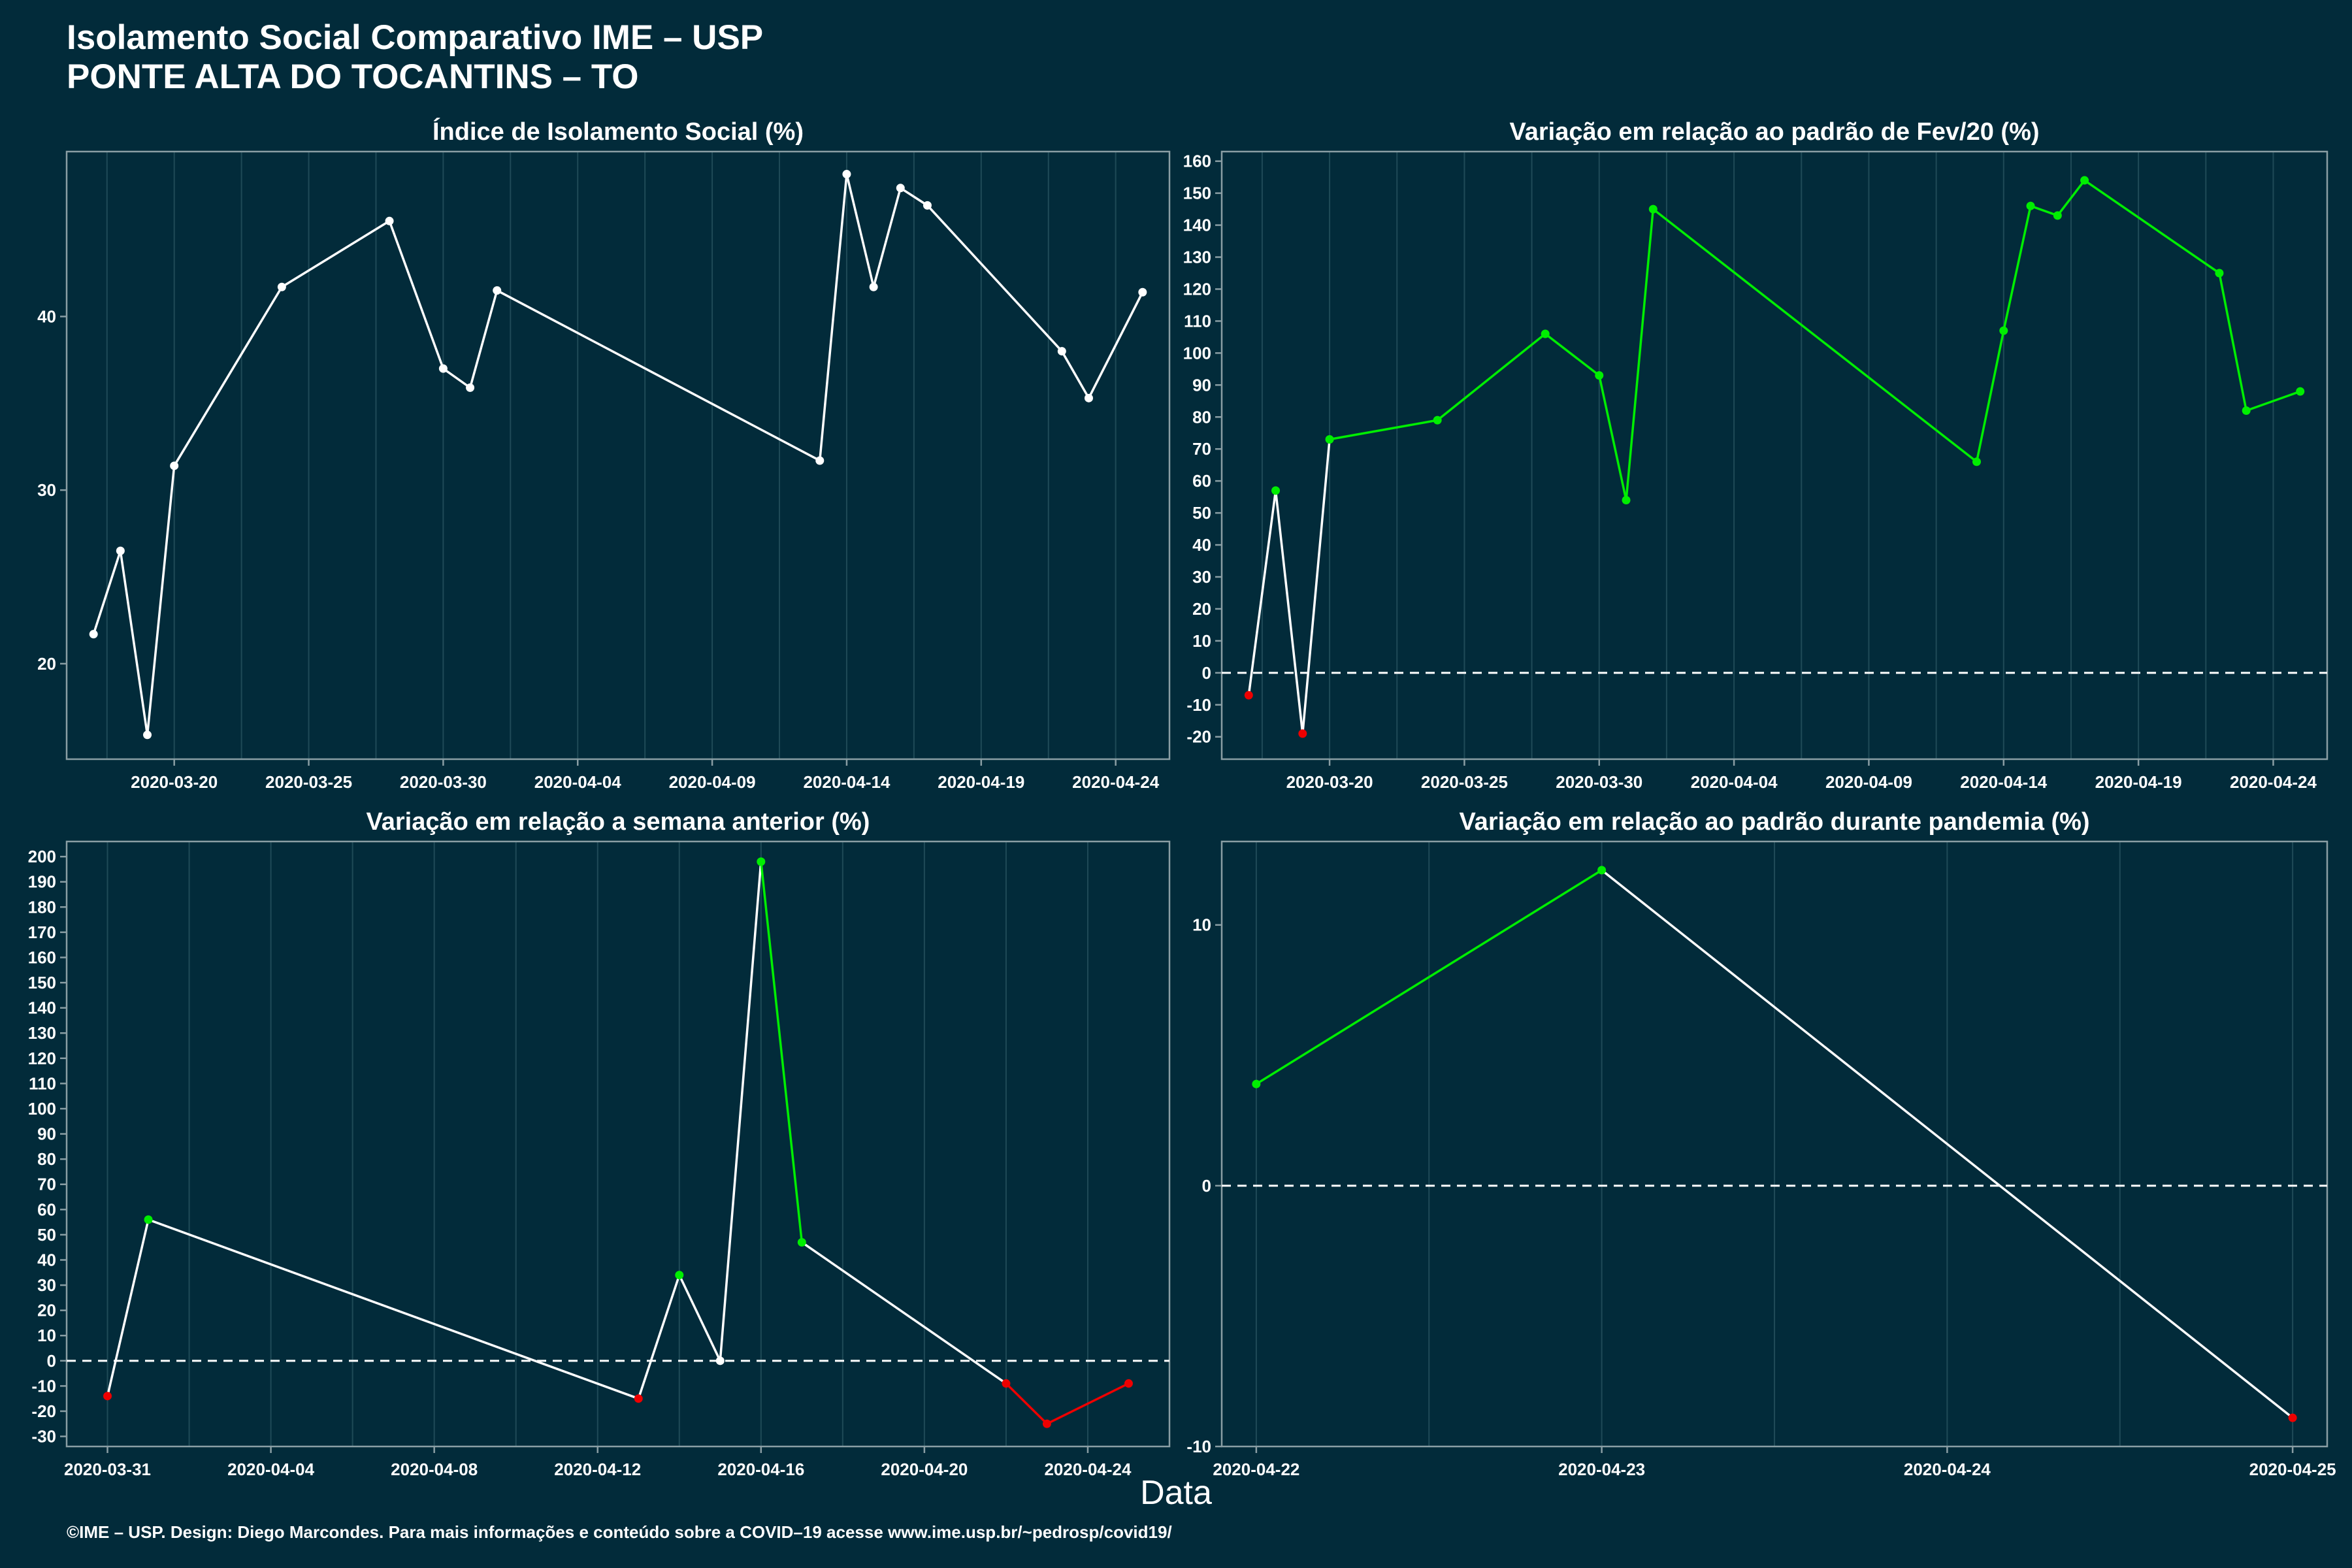 This screenshot has width=2352, height=1568. What do you see at coordinates (578, 782) in the screenshot?
I see `x-tick-label: 2020-04-04` at bounding box center [578, 782].